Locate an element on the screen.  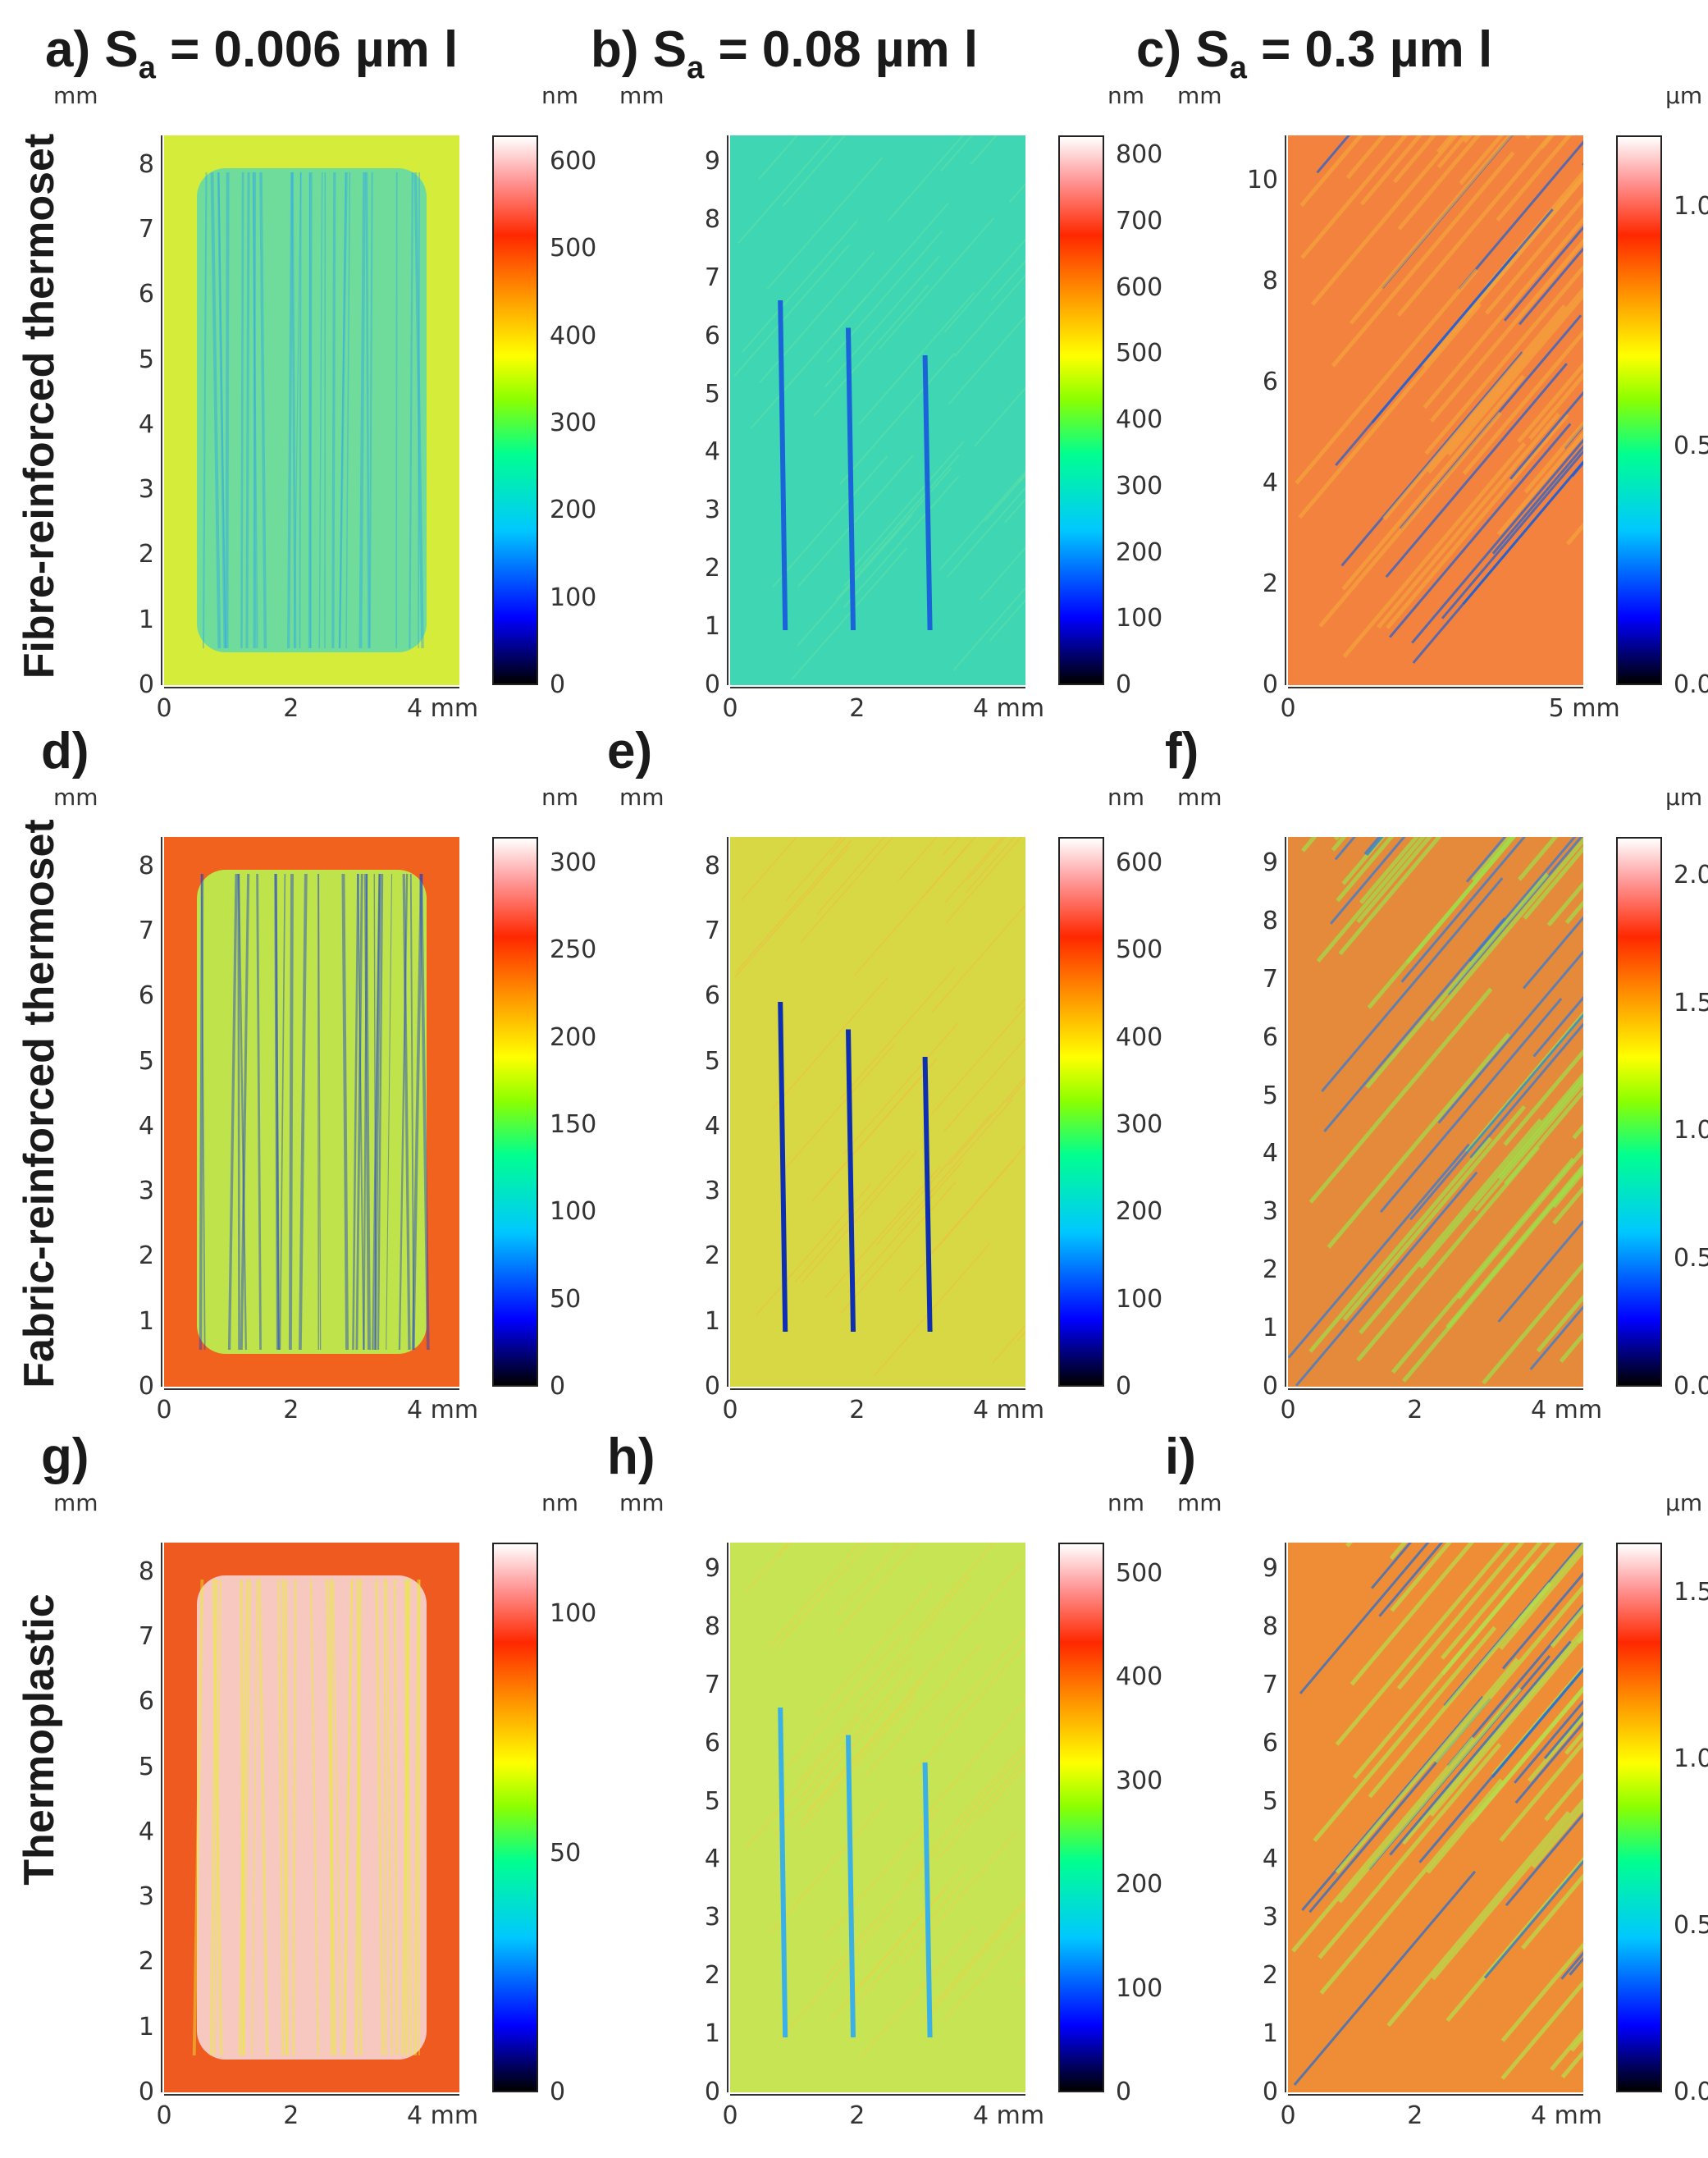
heading-prefix: c) S is located at coordinates (1183, 49).